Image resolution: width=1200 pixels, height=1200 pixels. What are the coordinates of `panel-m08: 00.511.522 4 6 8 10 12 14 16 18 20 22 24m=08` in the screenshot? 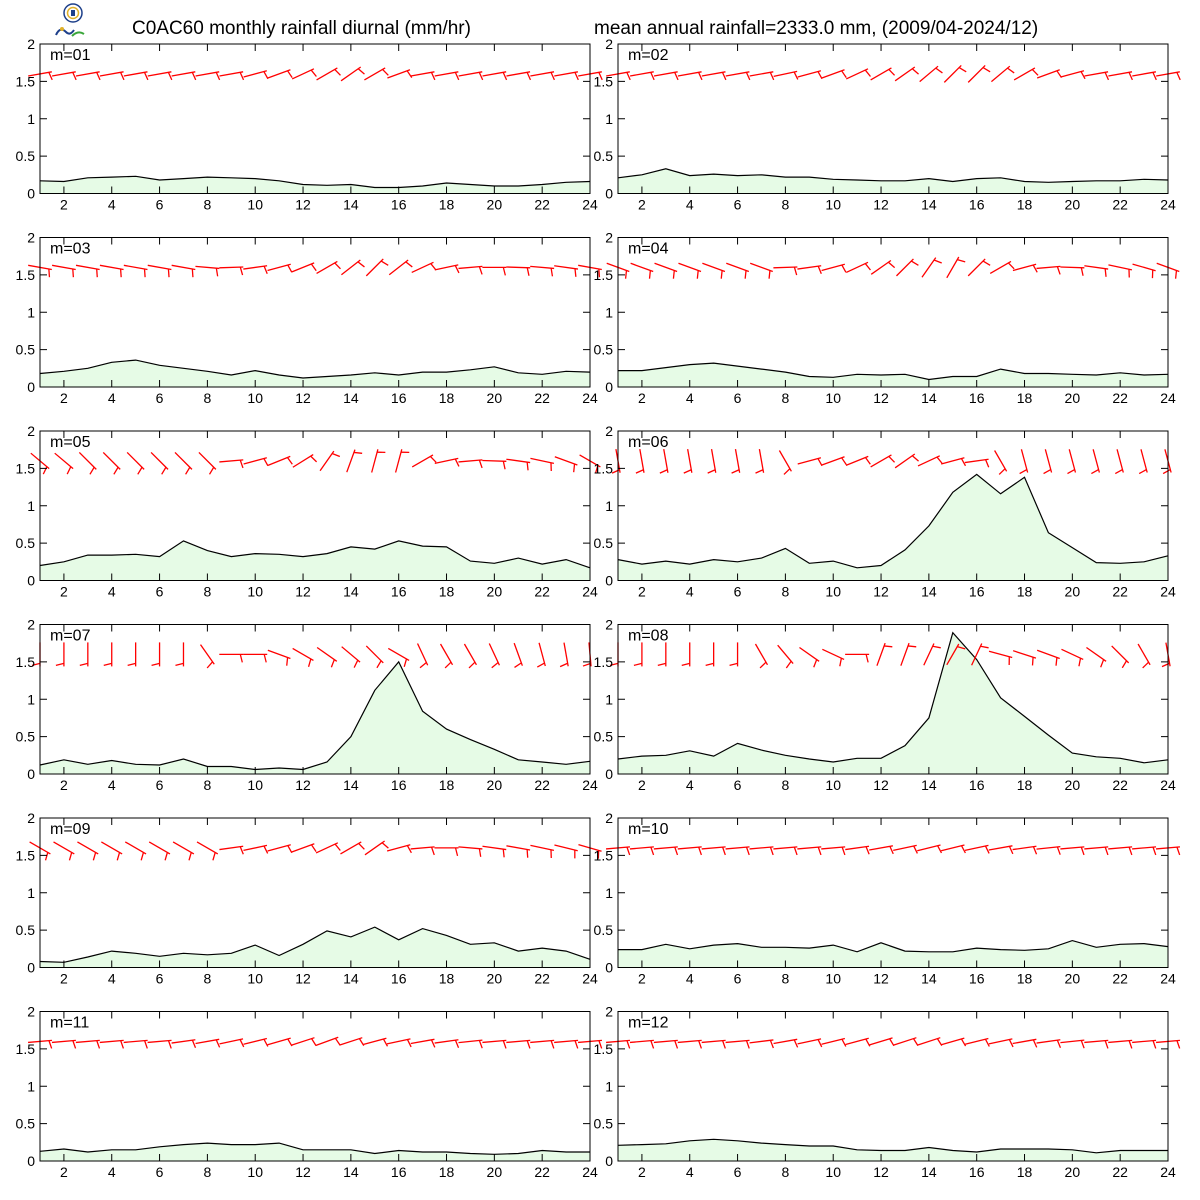 It's located at (885, 705).